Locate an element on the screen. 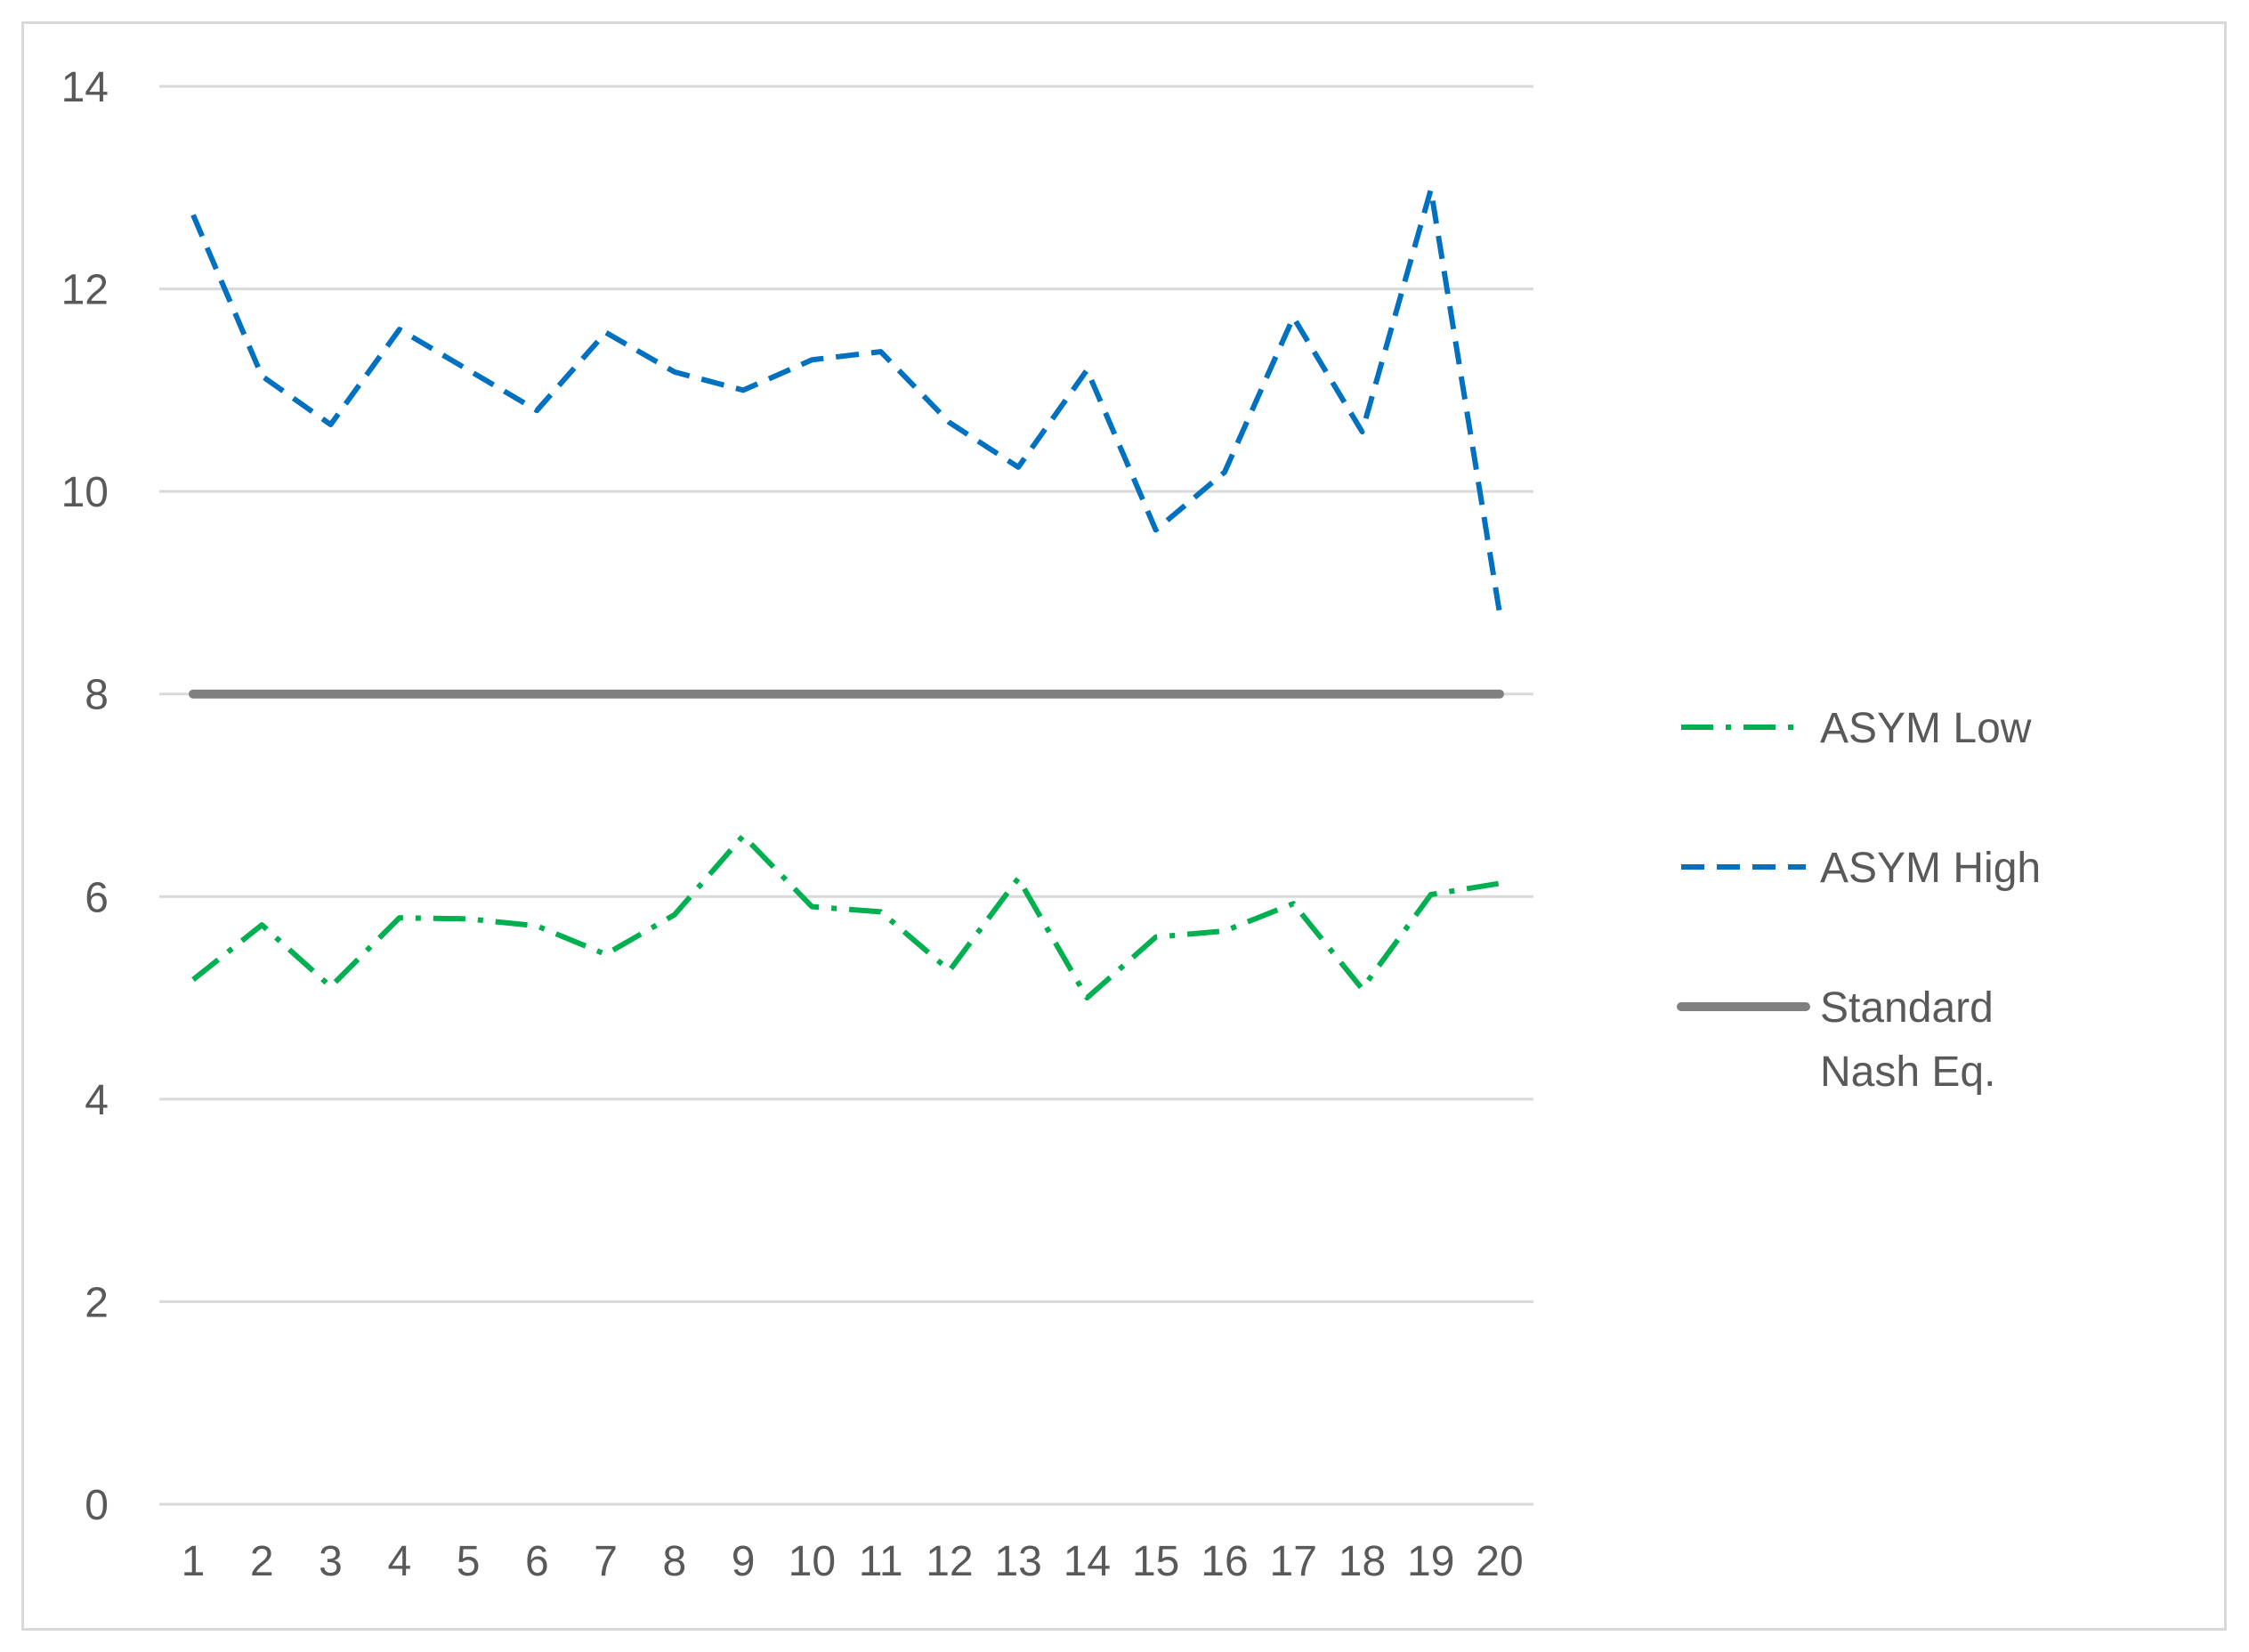 This screenshot has width=2249, height=1652. x-tick-label: 4 is located at coordinates (399, 1561).